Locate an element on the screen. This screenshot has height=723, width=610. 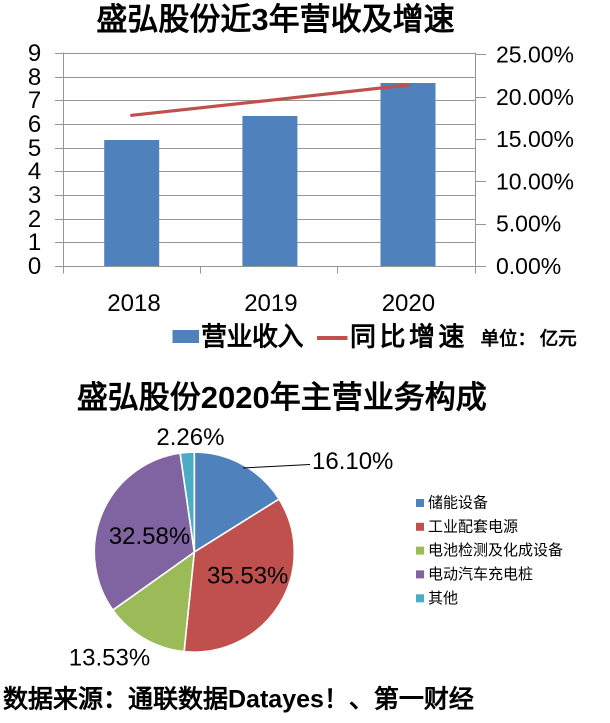
svg-text: 10.00% is located at coordinates (535, 181).